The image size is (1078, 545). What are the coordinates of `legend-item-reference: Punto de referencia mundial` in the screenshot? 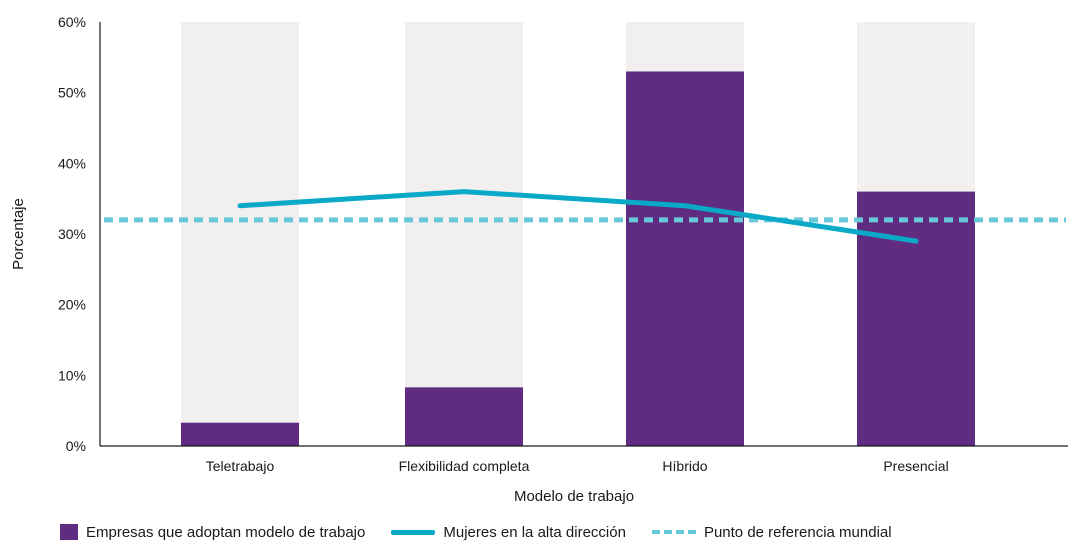 It's located at (771, 532).